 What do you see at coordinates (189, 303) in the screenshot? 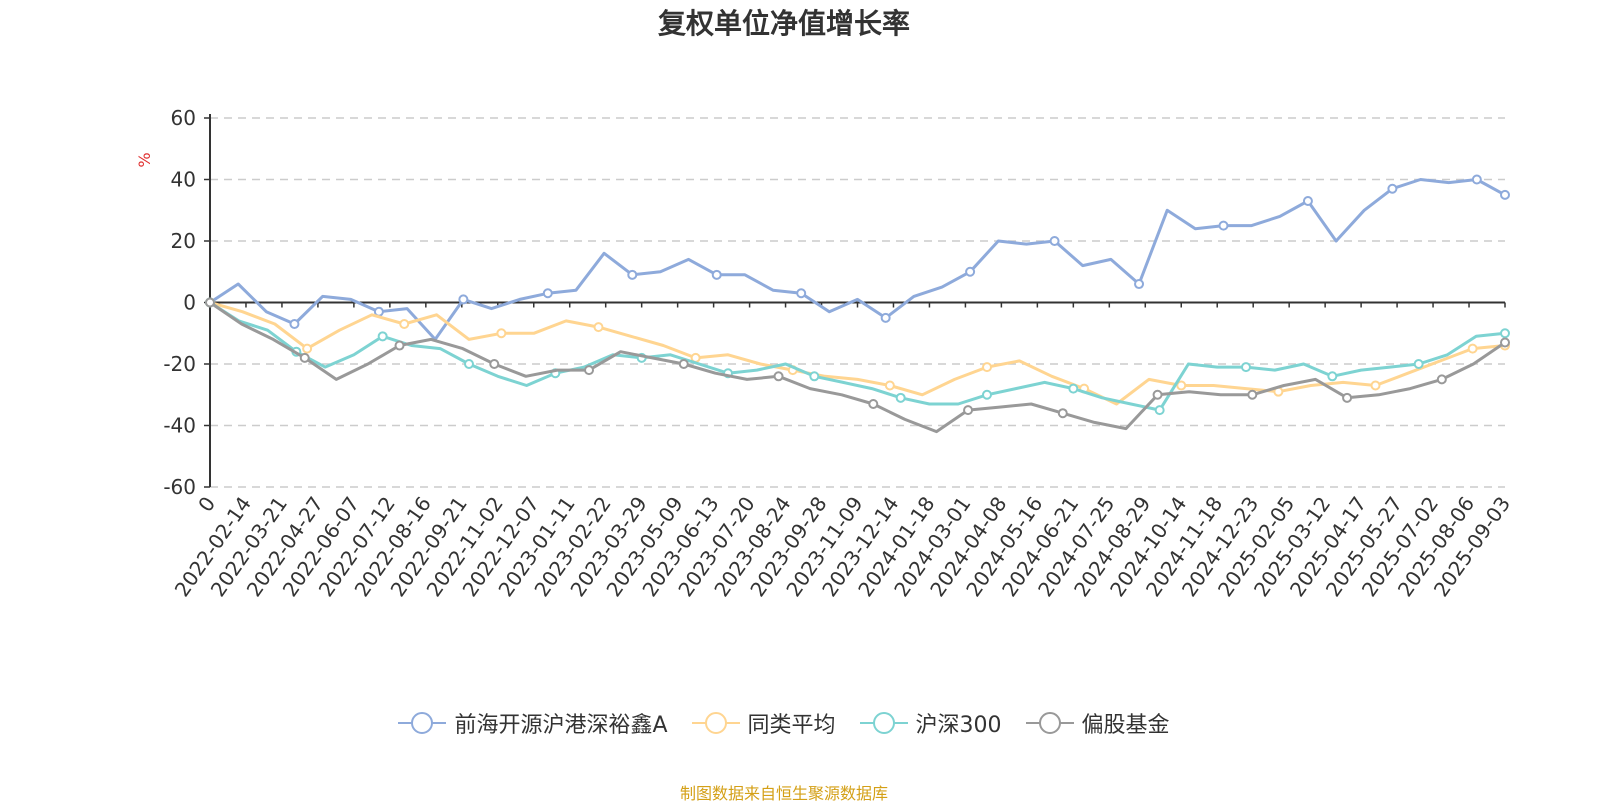
I see `y-tick-label: 0` at bounding box center [189, 303].